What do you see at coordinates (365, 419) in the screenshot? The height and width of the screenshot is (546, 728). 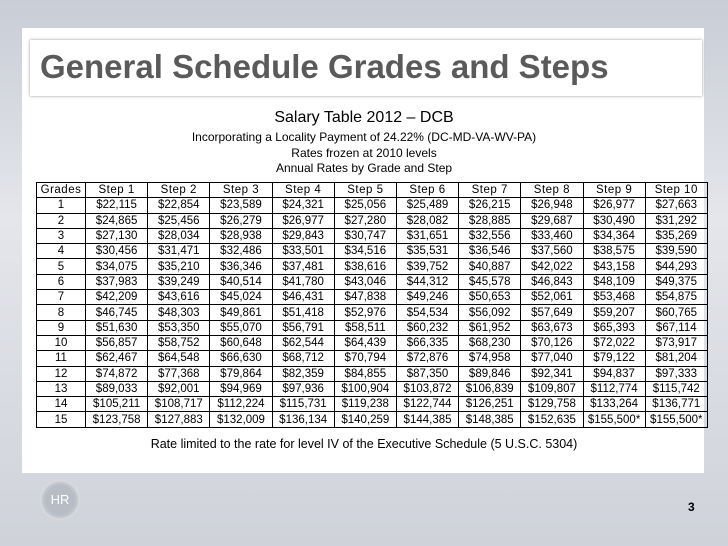 I see `cell: $140,259` at bounding box center [365, 419].